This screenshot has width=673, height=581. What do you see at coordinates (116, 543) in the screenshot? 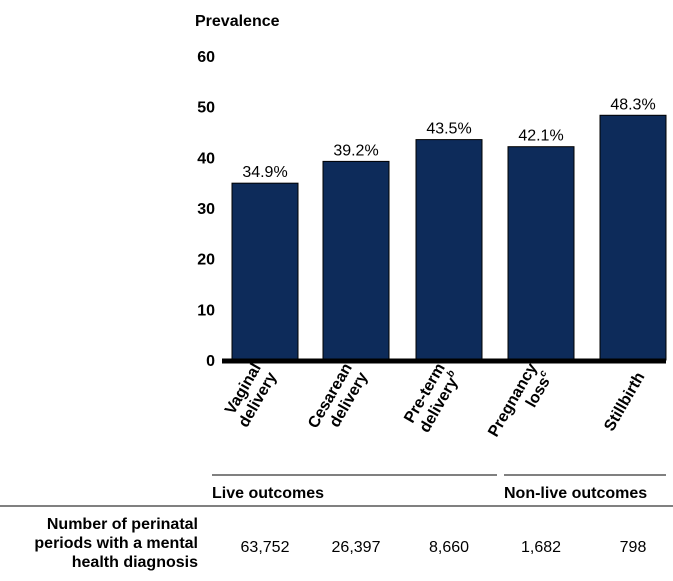
I see `row-header-line-2: periods with a mental` at bounding box center [116, 543].